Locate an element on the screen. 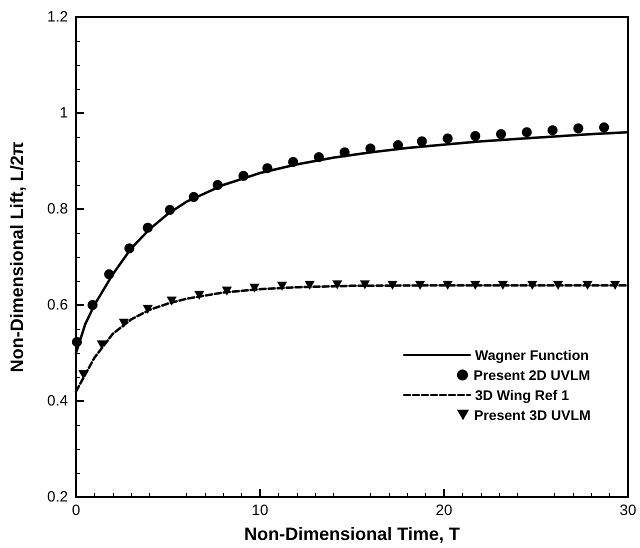 This screenshot has width=640, height=548. y-tick-label: 1 is located at coordinates (64, 113).